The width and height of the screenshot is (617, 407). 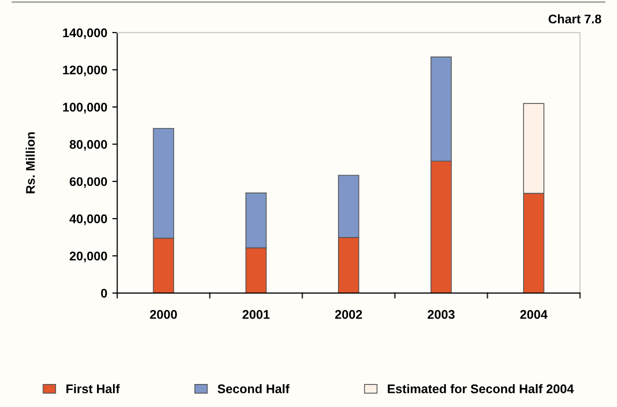 I want to click on y-tick-label: 120,000, so click(x=85, y=71).